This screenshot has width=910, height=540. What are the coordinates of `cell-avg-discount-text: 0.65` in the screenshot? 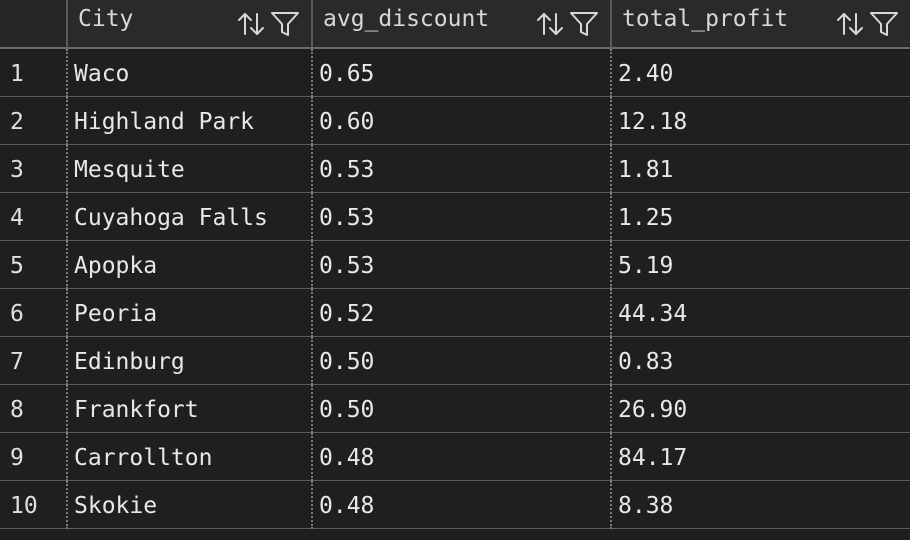 It's located at (347, 74).